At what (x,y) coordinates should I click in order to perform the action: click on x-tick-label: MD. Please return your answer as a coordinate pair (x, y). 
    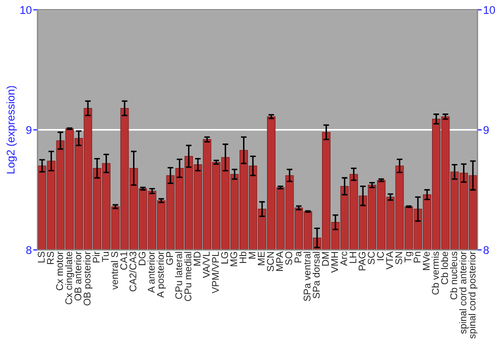
    Looking at the image, I should click on (197, 259).